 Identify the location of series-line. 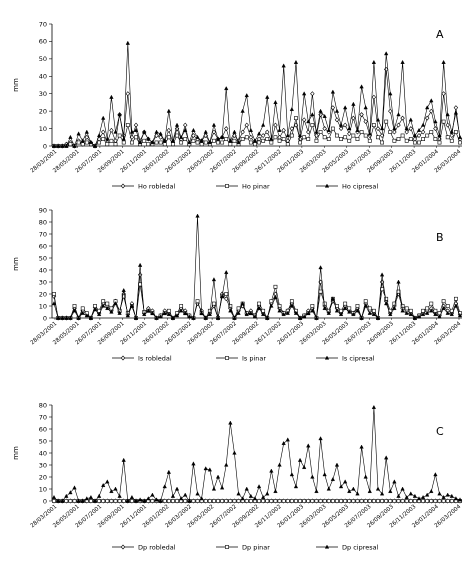
(257, 132).